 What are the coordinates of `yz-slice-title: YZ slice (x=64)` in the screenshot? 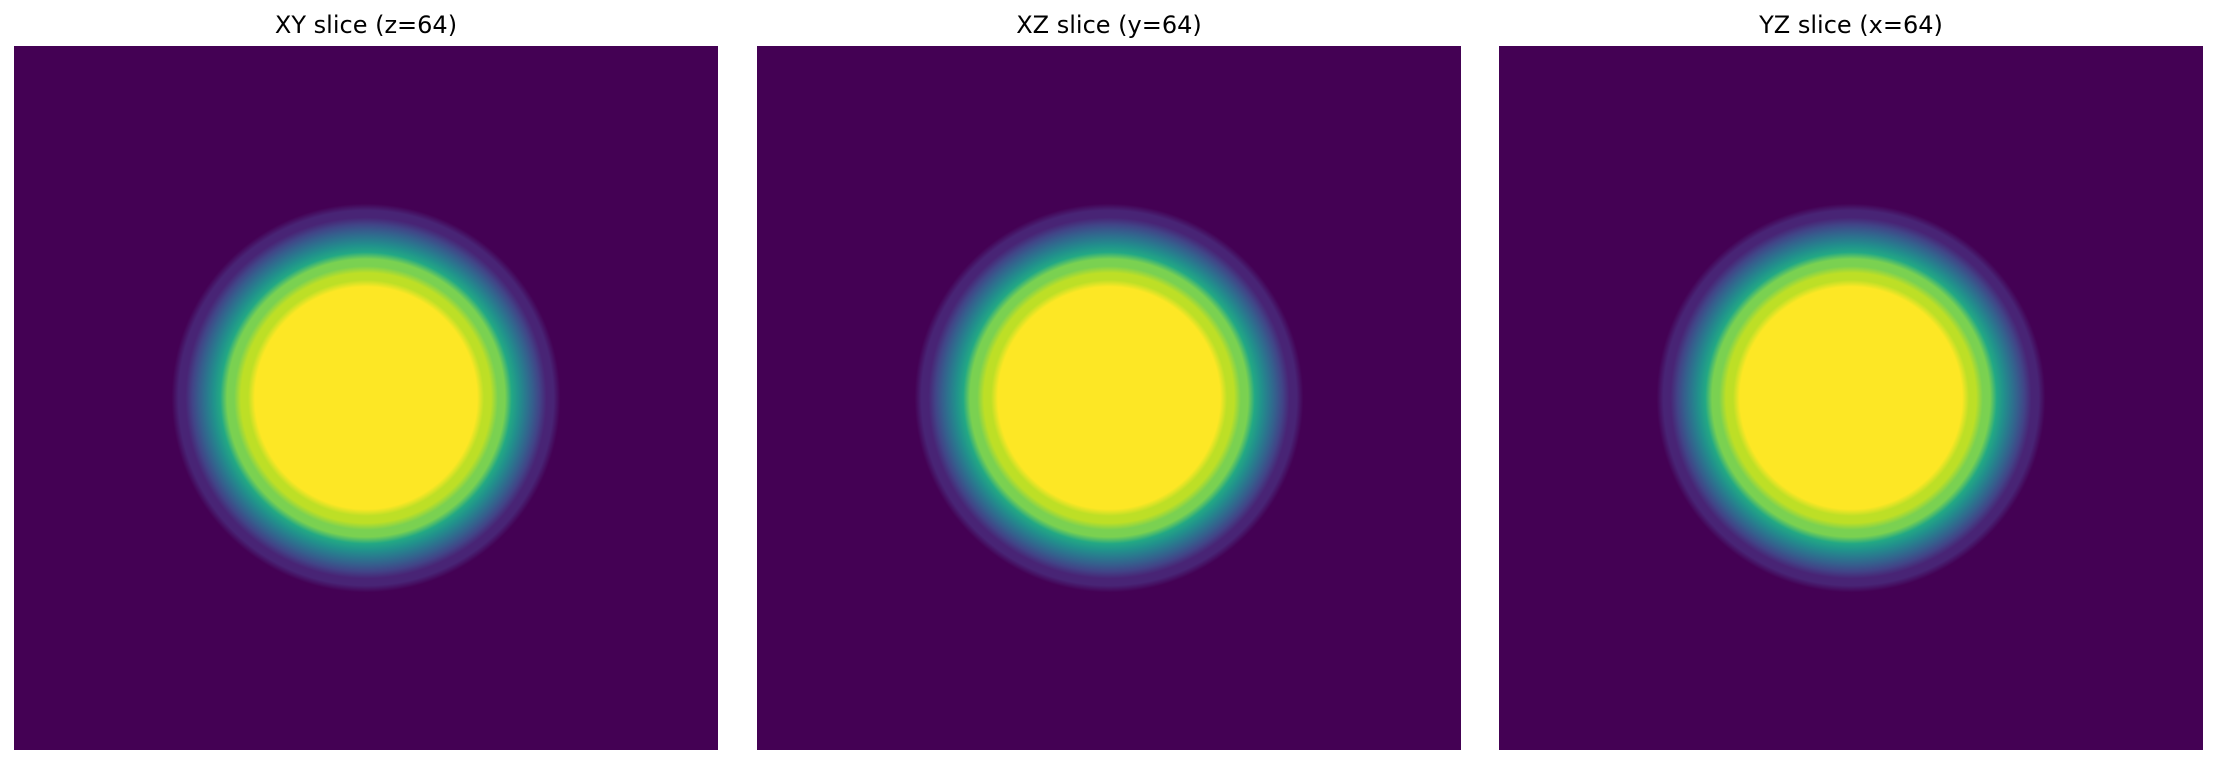 It's located at (1851, 25).